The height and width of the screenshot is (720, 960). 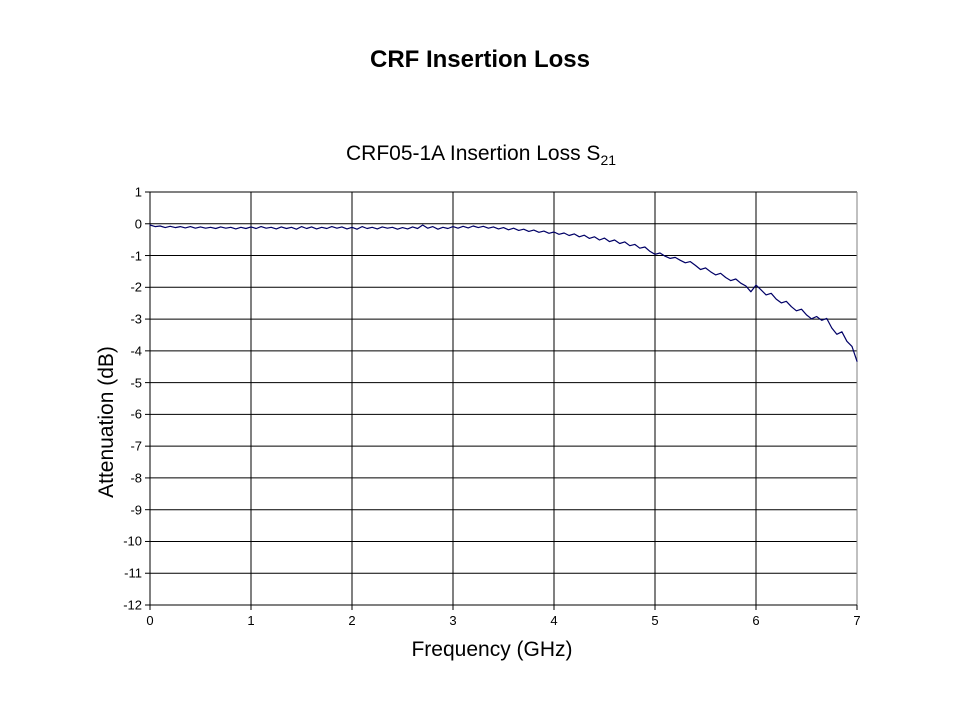 I want to click on x-tick-label: 4, so click(x=554, y=620).